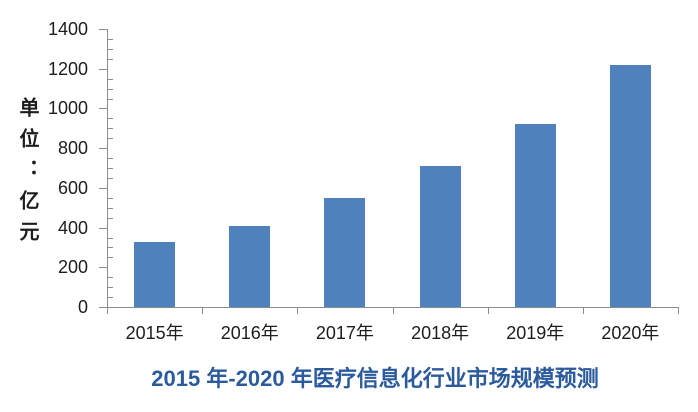 This screenshot has width=698, height=412. Describe the element at coordinates (67, 108) in the screenshot. I see `y-tick-label: 1000` at that location.